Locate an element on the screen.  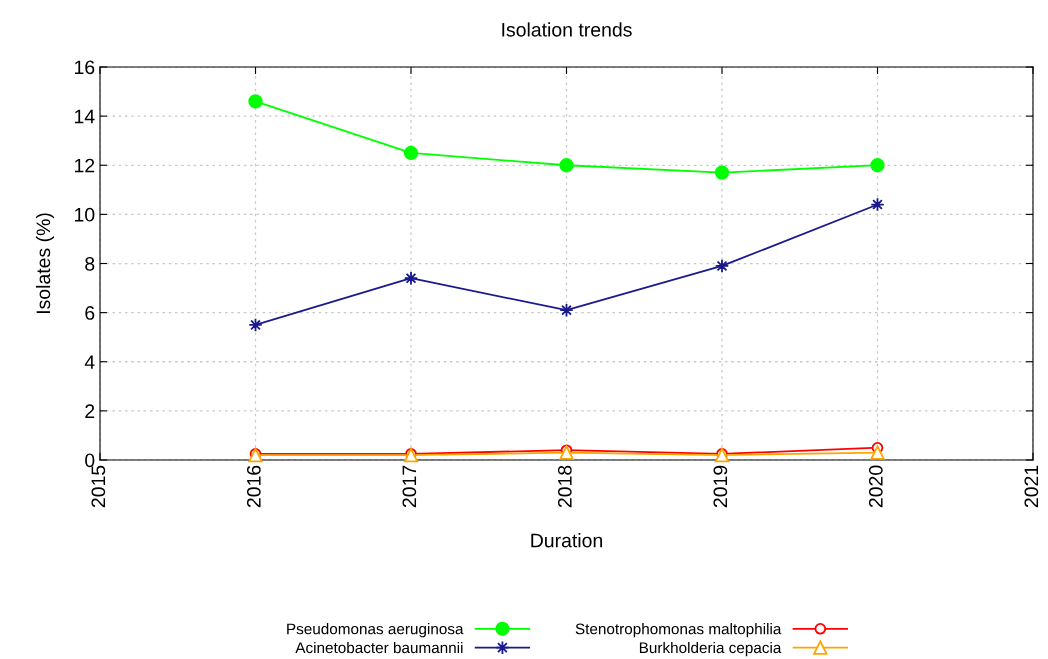
legend-label: Burkholderia cepacia is located at coordinates (710, 649).